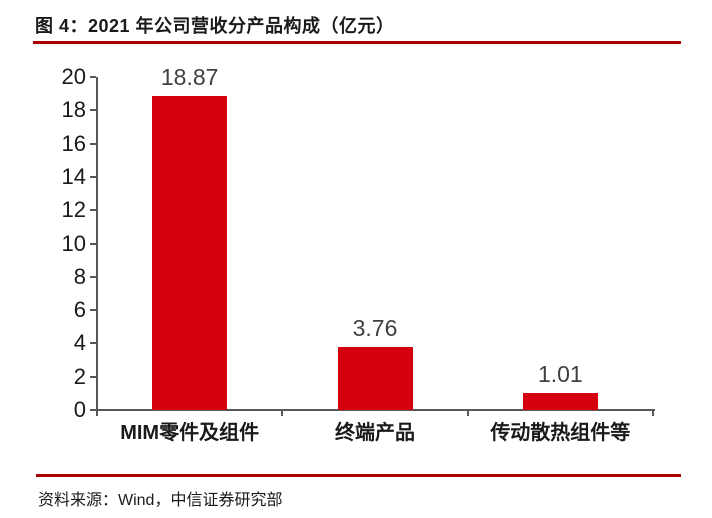 The height and width of the screenshot is (518, 712). What do you see at coordinates (560, 433) in the screenshot?
I see `category-label: 传动散热组件等` at bounding box center [560, 433].